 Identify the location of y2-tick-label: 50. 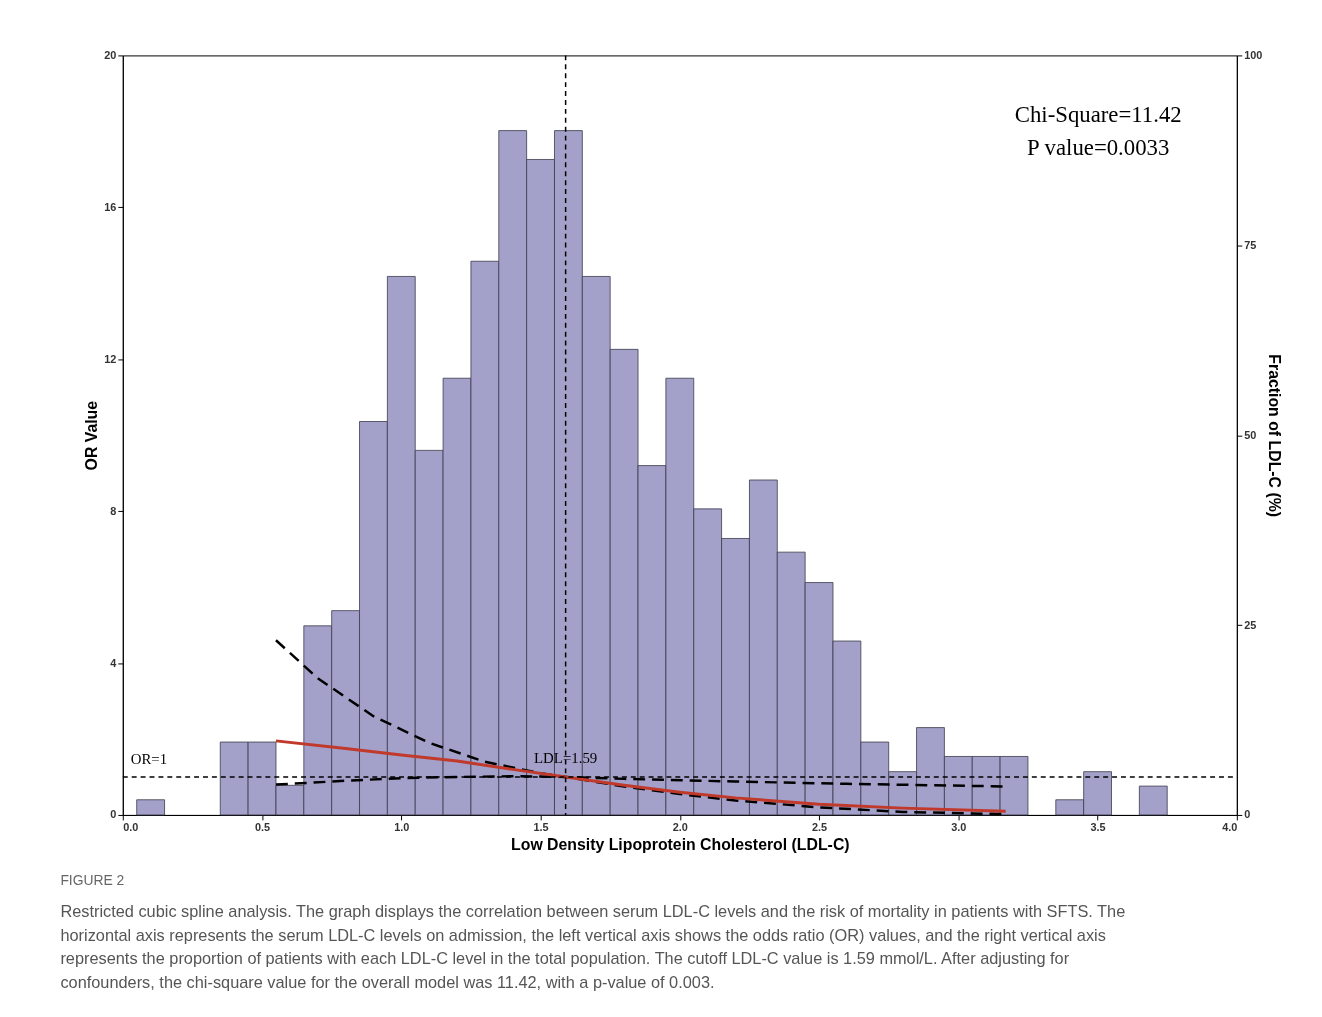
(1250, 434).